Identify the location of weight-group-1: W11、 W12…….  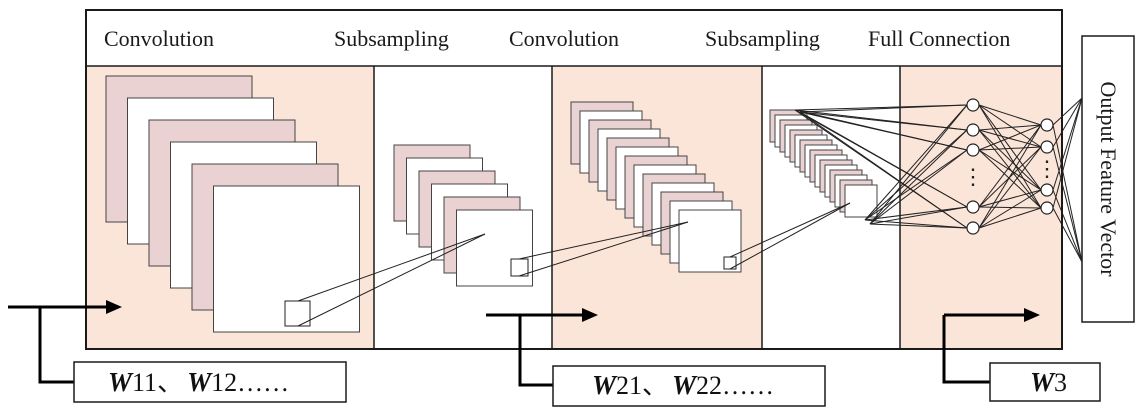
(177, 351).